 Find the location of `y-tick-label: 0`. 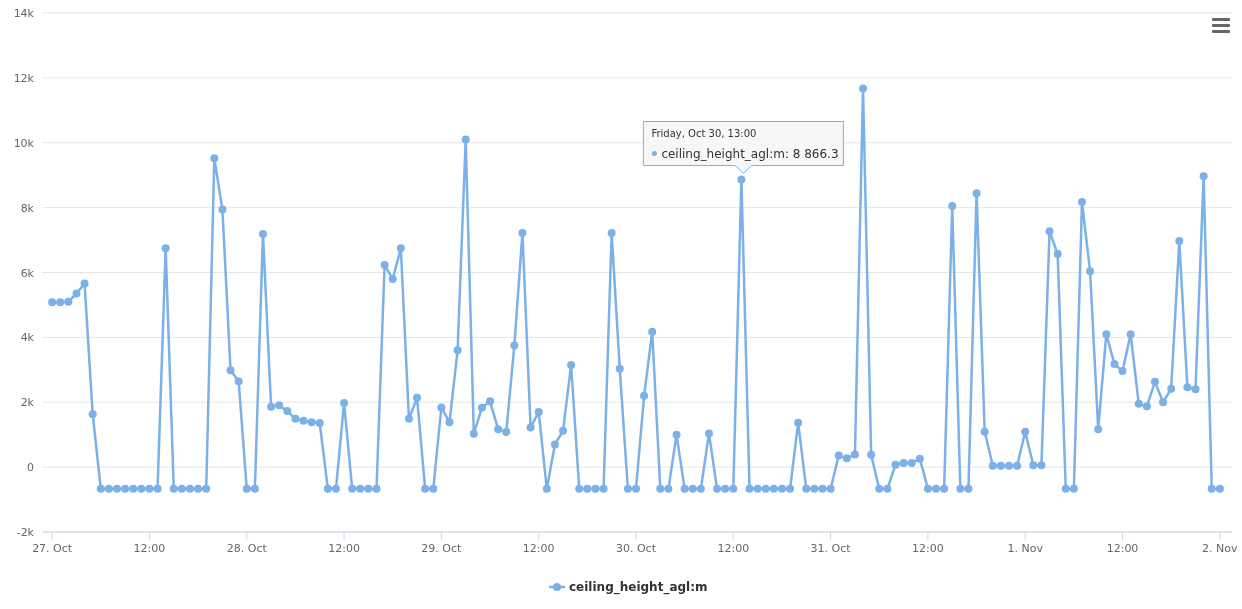

y-tick-label: 0 is located at coordinates (30, 468).